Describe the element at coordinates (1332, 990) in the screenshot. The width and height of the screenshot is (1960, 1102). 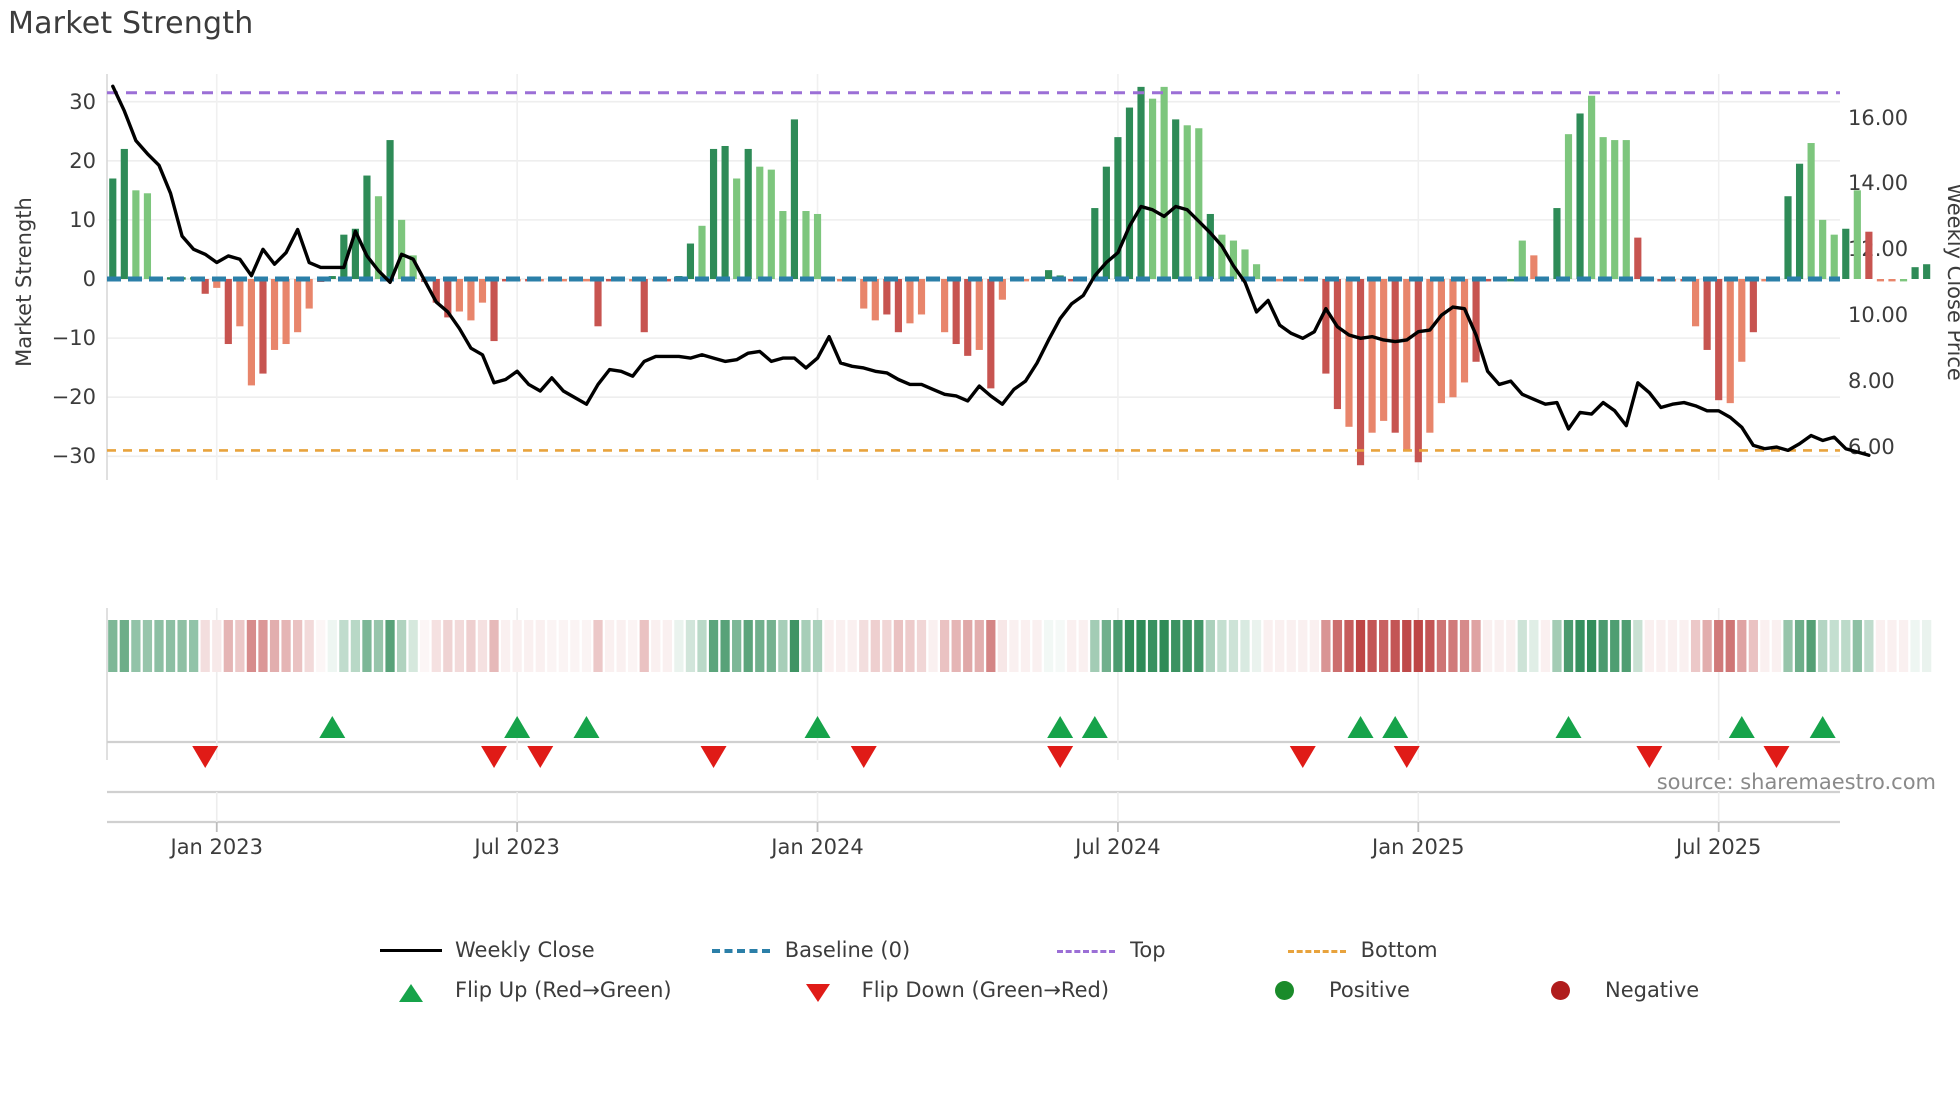
I see `legend-item-positive: Positive` at that location.